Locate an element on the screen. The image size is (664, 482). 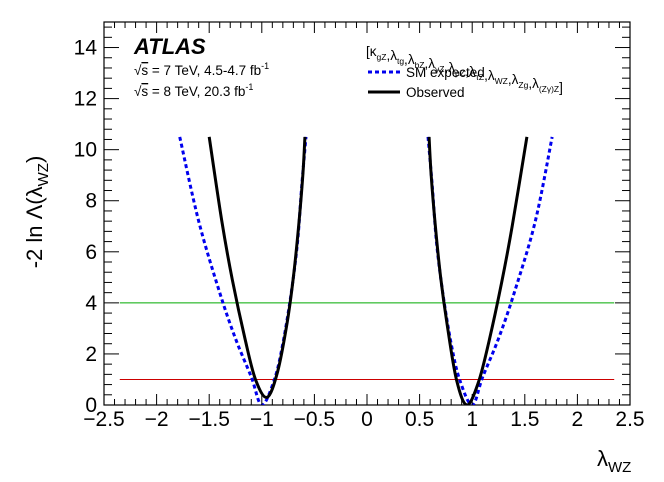
svg-text: √s = 8 TeV, 20.3 fb-1 is located at coordinates (193, 90).